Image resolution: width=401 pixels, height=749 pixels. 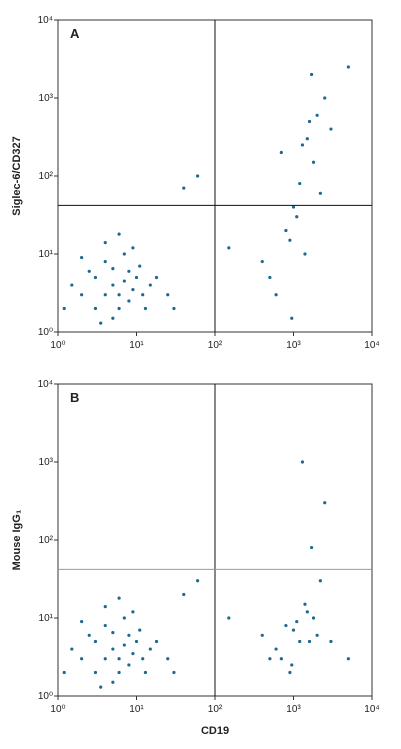 I want to click on x-tick-label: 10¹, so click(x=136, y=345).